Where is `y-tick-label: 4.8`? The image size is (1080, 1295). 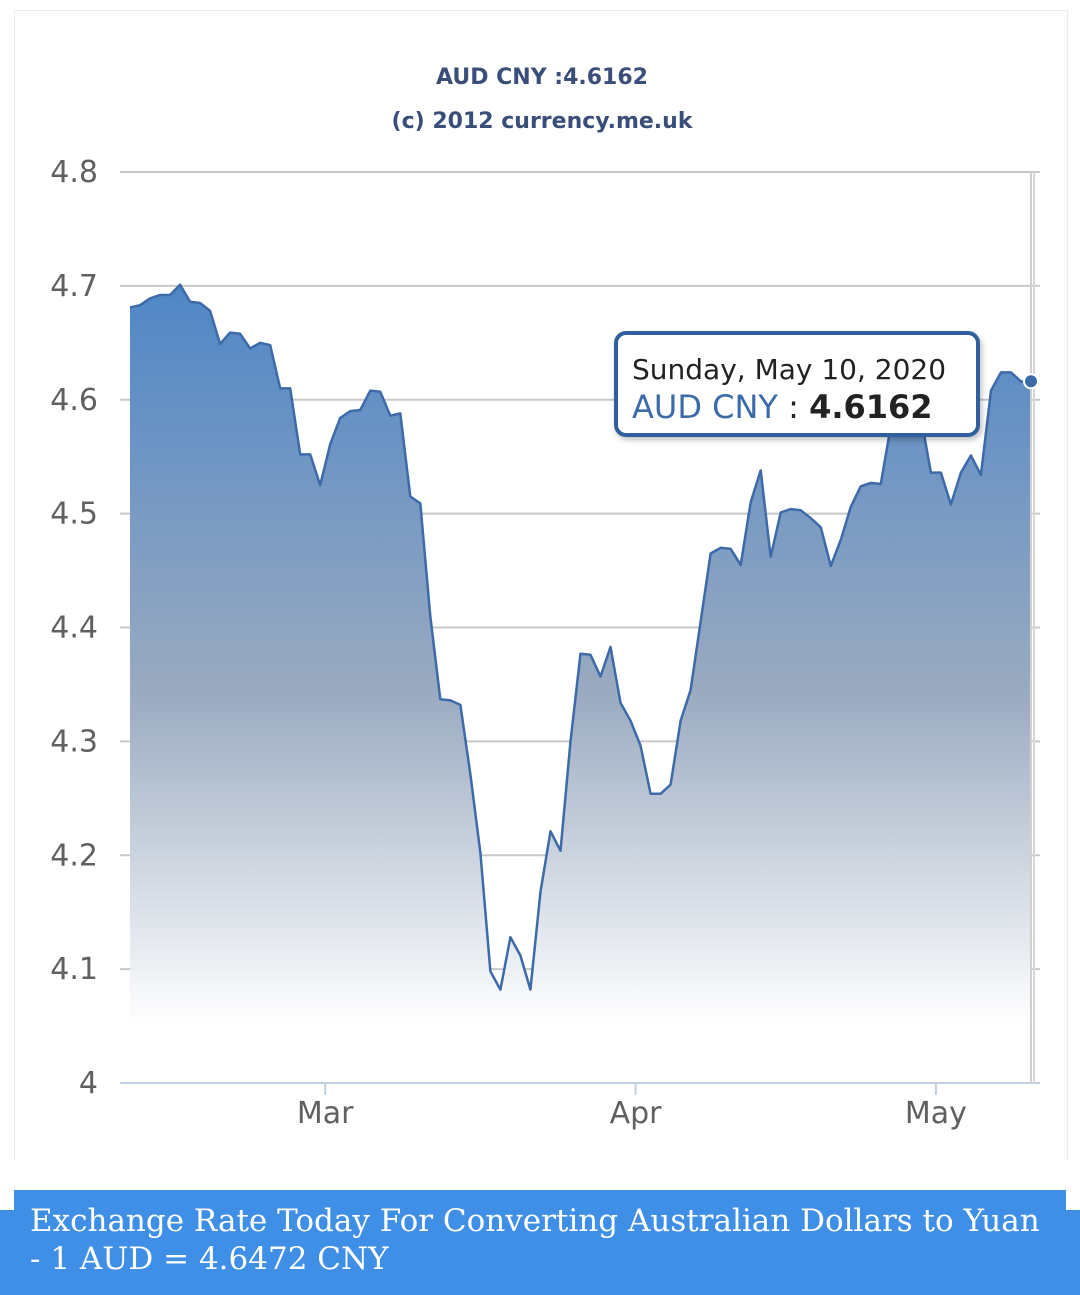 y-tick-label: 4.8 is located at coordinates (74, 172).